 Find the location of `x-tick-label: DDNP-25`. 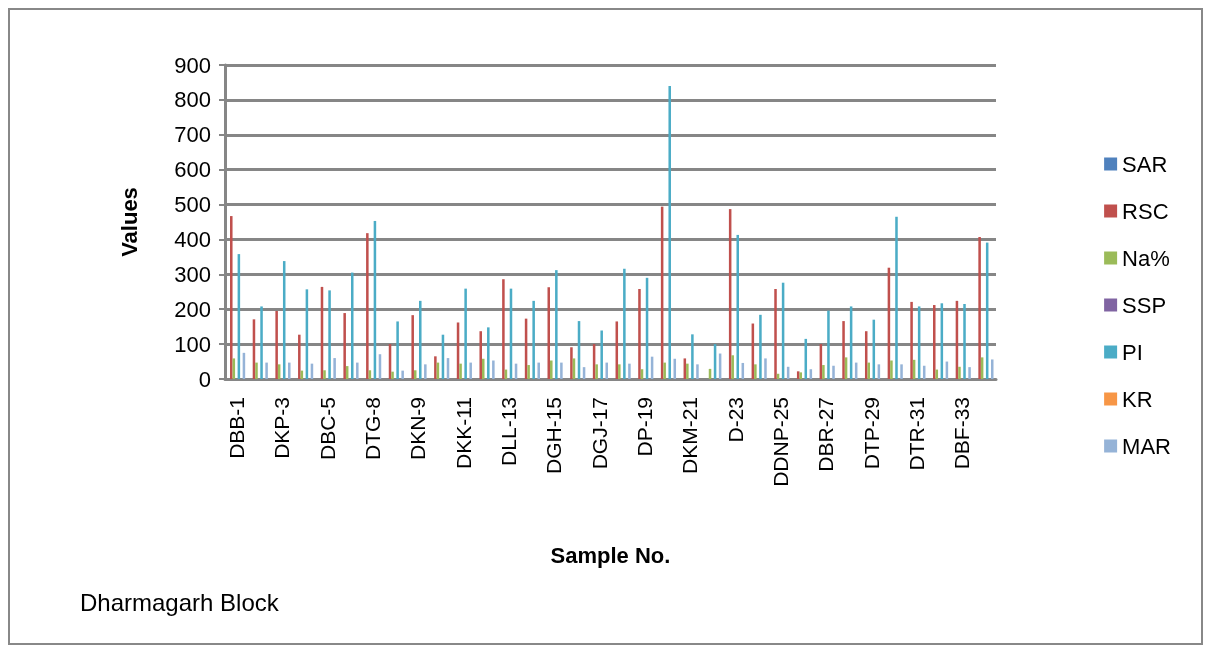

x-tick-label: DDNP-25 is located at coordinates (781, 442).